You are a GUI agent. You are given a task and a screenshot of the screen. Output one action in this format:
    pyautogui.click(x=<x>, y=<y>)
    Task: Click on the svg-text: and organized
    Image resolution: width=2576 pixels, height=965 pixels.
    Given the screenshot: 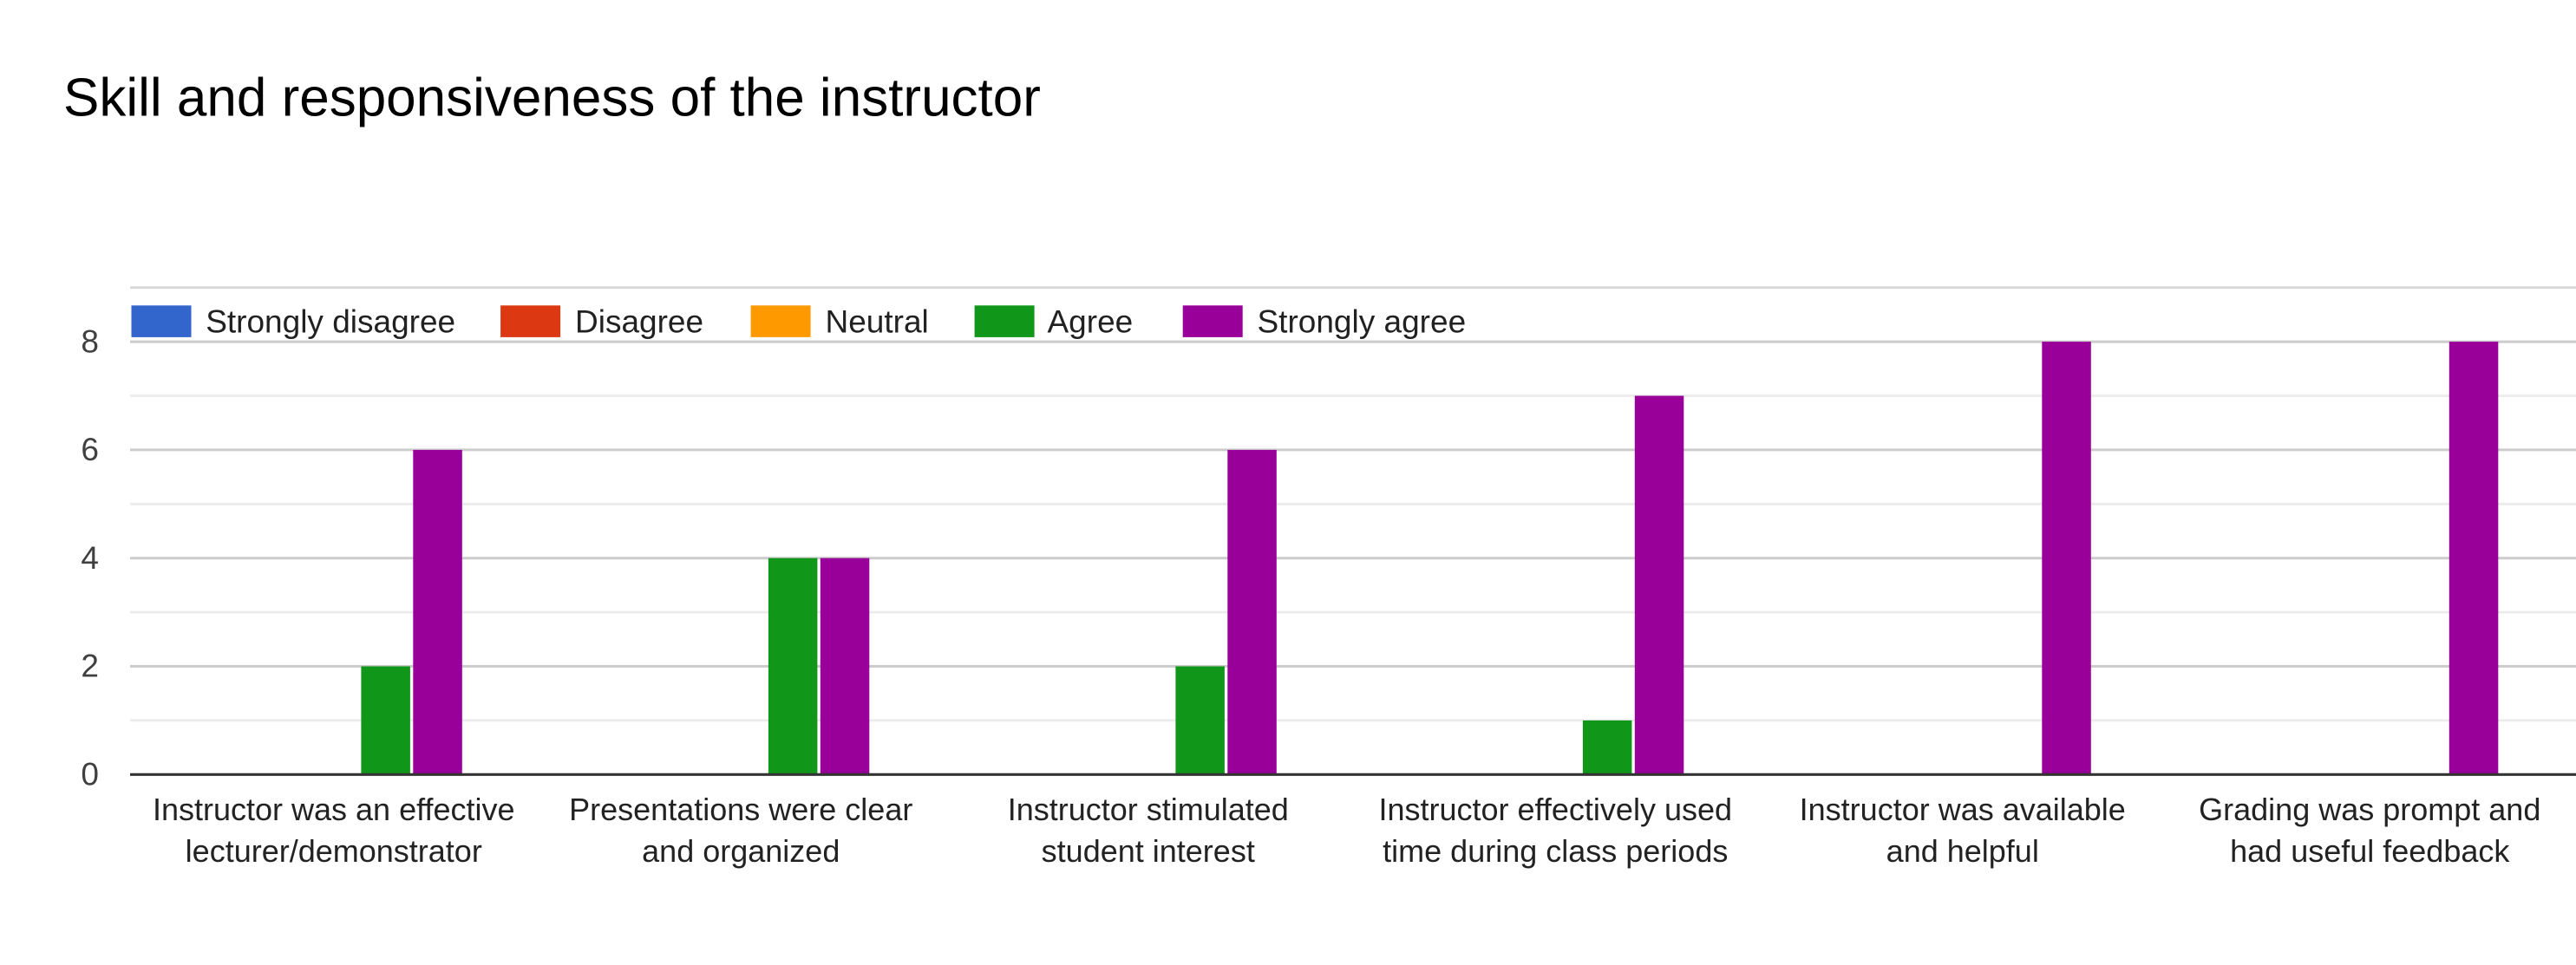 What is the action you would take?
    pyautogui.click(x=741, y=851)
    